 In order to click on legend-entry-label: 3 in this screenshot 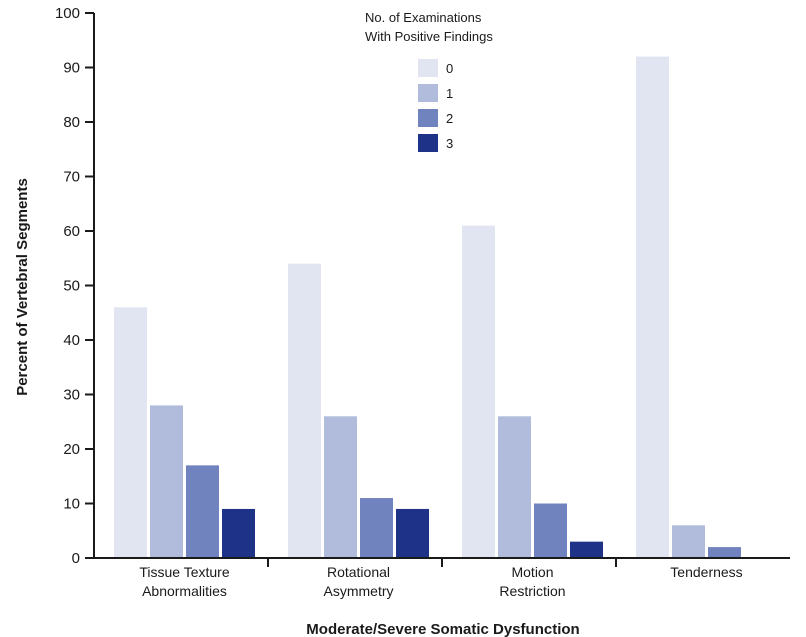, I will do `click(449, 143)`.